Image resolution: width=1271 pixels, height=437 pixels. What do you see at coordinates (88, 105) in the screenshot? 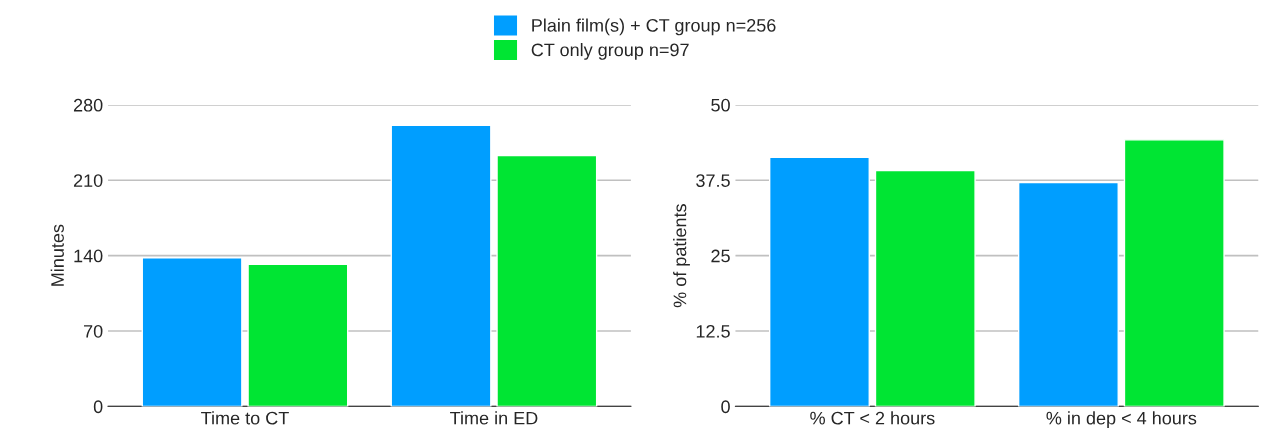
I see `y-tick-label: 280` at bounding box center [88, 105].